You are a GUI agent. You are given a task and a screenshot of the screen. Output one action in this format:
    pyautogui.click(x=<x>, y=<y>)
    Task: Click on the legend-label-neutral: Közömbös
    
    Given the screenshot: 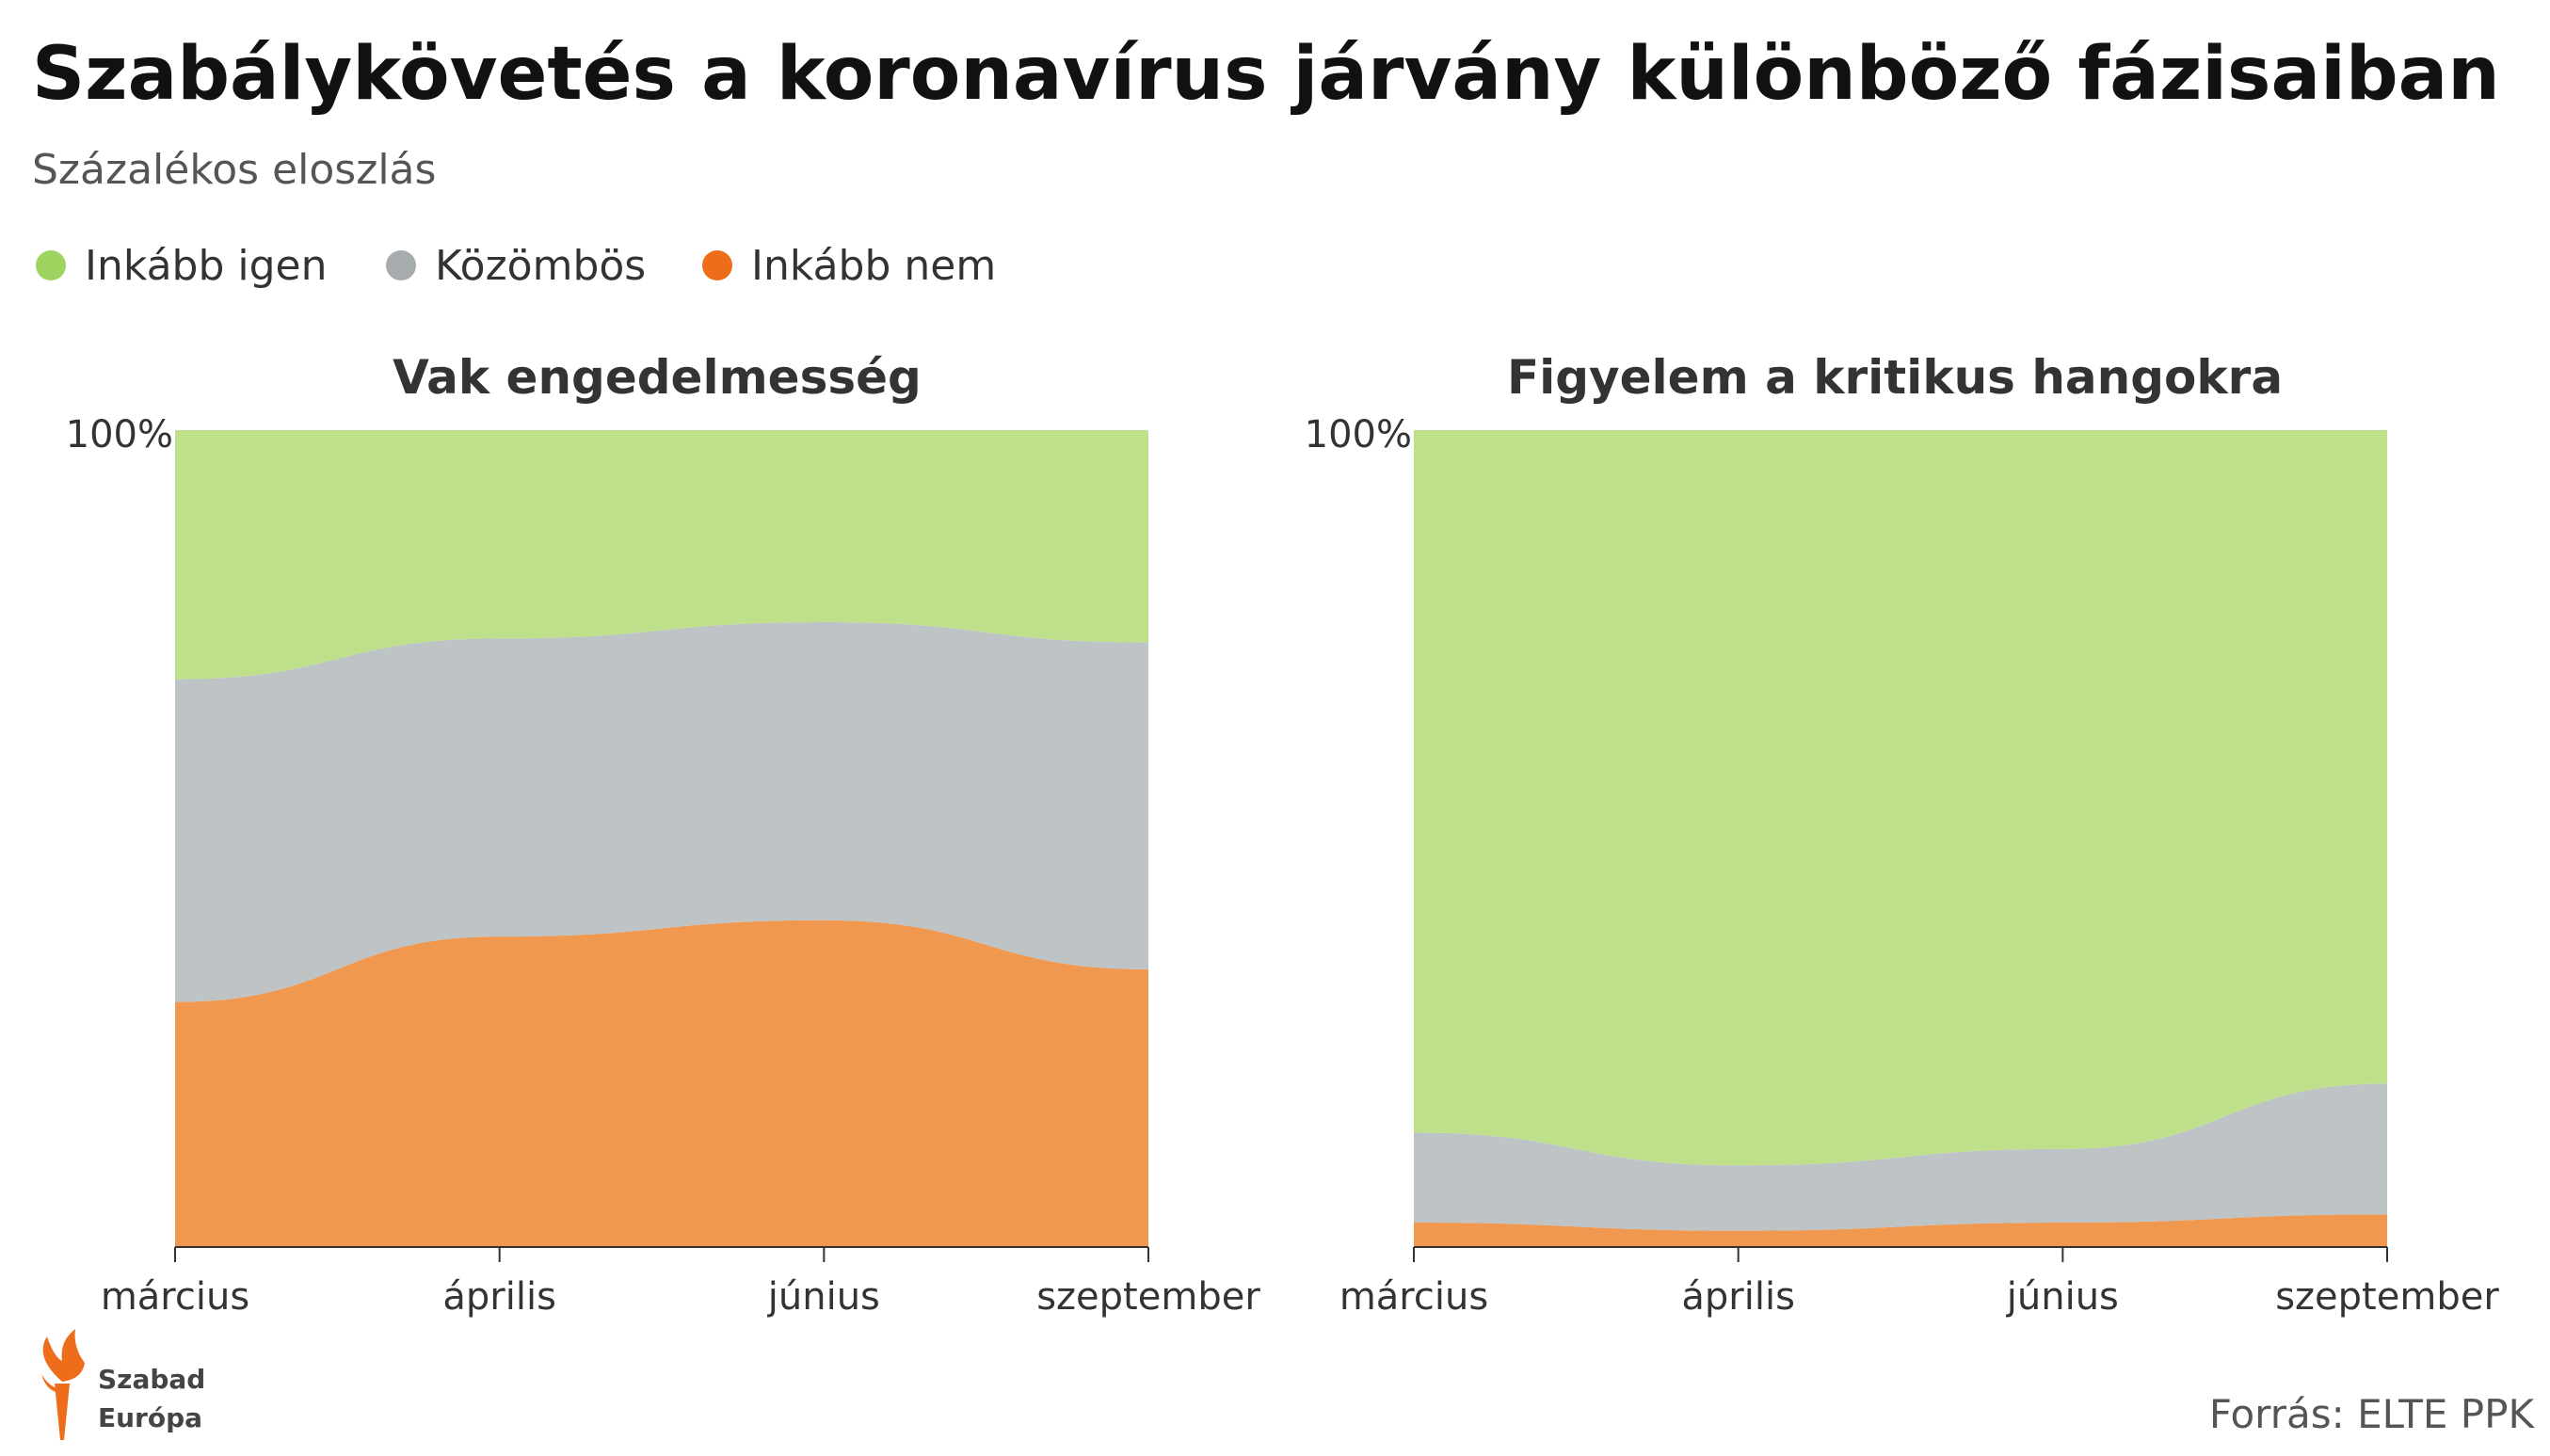 What is the action you would take?
    pyautogui.click(x=540, y=266)
    